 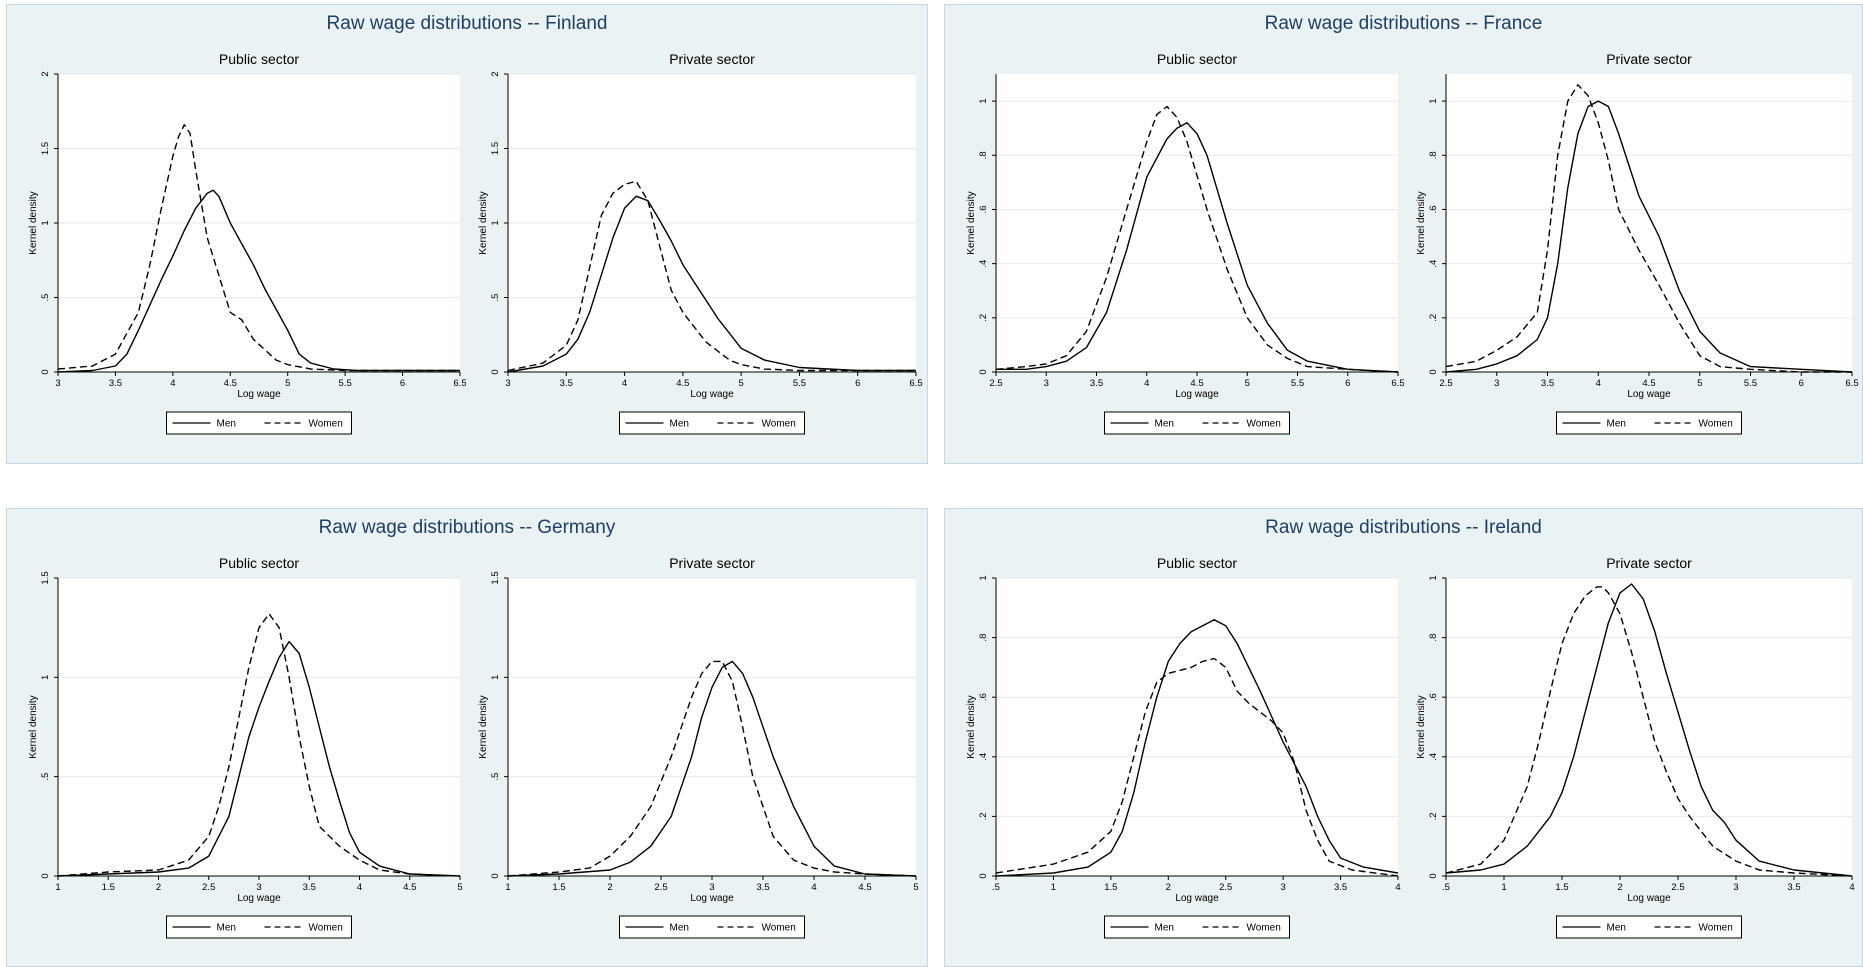 What do you see at coordinates (467, 527) in the screenshot?
I see `figure-title: Raw wage distributions -- Germany` at bounding box center [467, 527].